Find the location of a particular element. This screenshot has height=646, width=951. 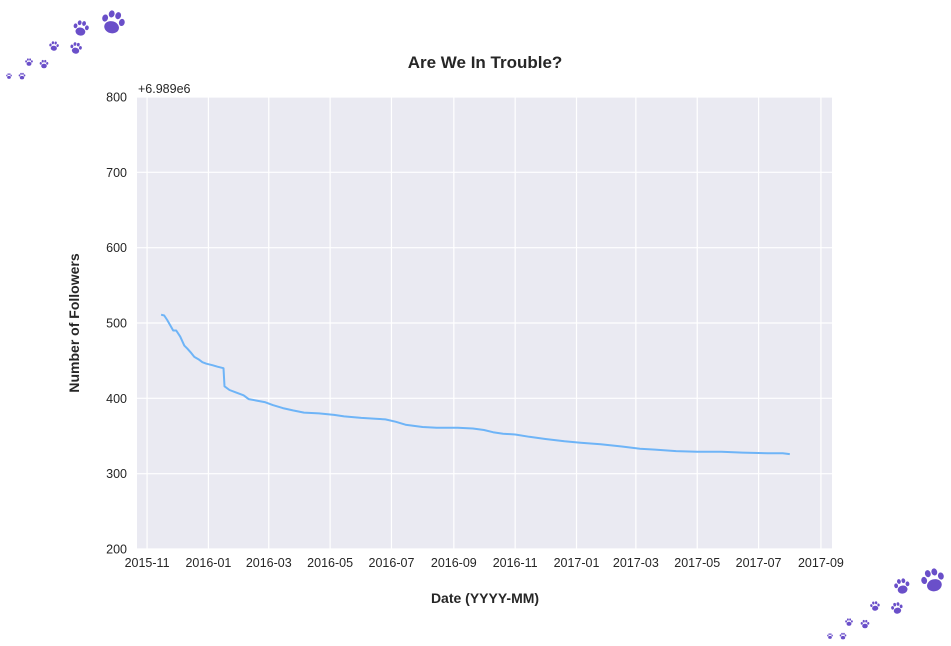

y-tick-label: 200 is located at coordinates (116, 550).